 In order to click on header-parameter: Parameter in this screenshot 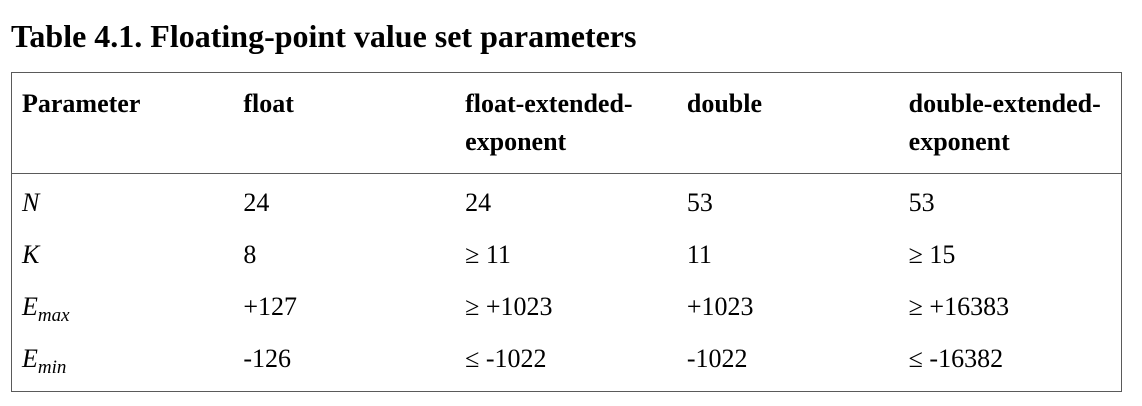, I will do `click(122, 123)`.